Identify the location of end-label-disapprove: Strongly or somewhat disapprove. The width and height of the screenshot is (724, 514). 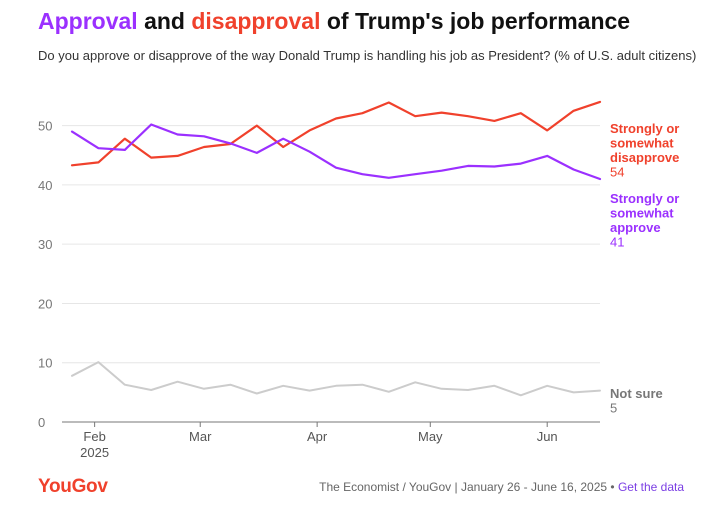
(644, 143).